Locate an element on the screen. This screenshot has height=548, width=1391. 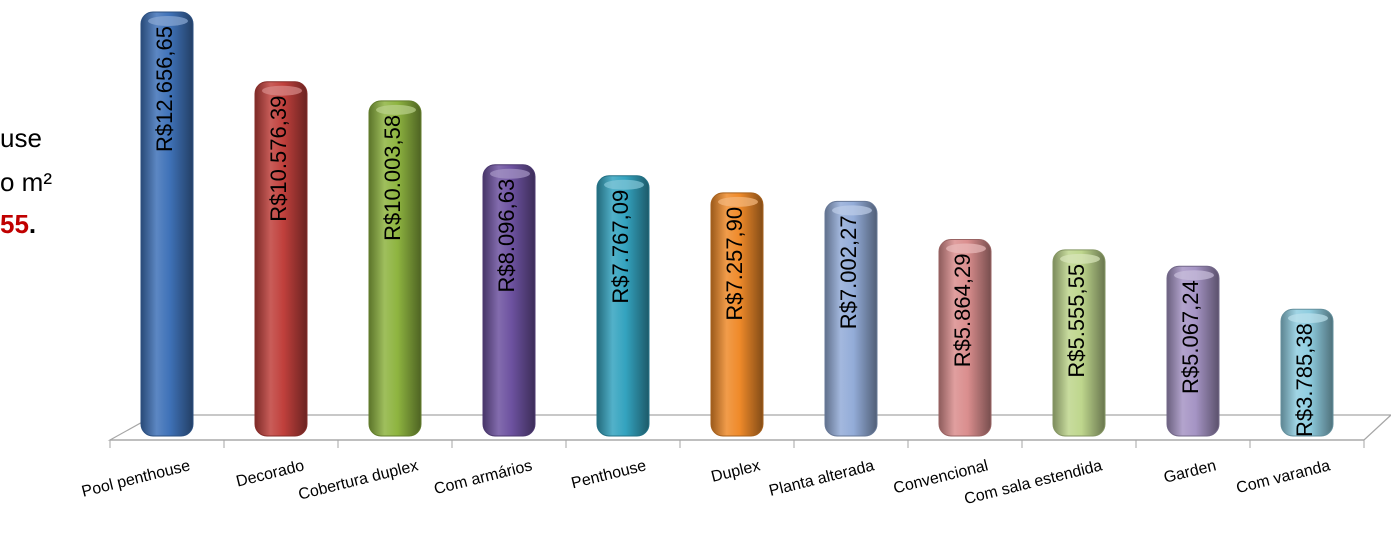
bar-value-label: R$5.555,55 is located at coordinates (1076, 321).